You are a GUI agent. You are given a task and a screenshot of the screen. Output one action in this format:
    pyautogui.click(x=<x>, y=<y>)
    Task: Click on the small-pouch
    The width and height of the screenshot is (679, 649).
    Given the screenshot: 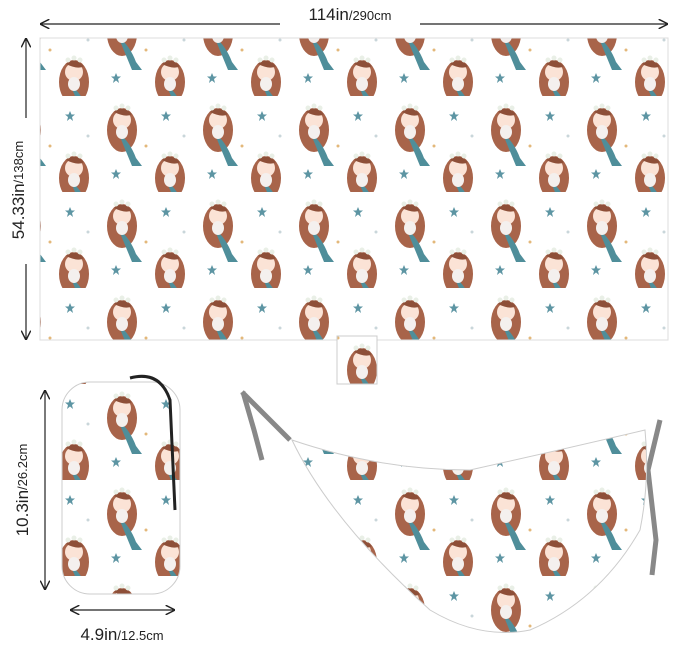 What is the action you would take?
    pyautogui.click(x=357, y=360)
    